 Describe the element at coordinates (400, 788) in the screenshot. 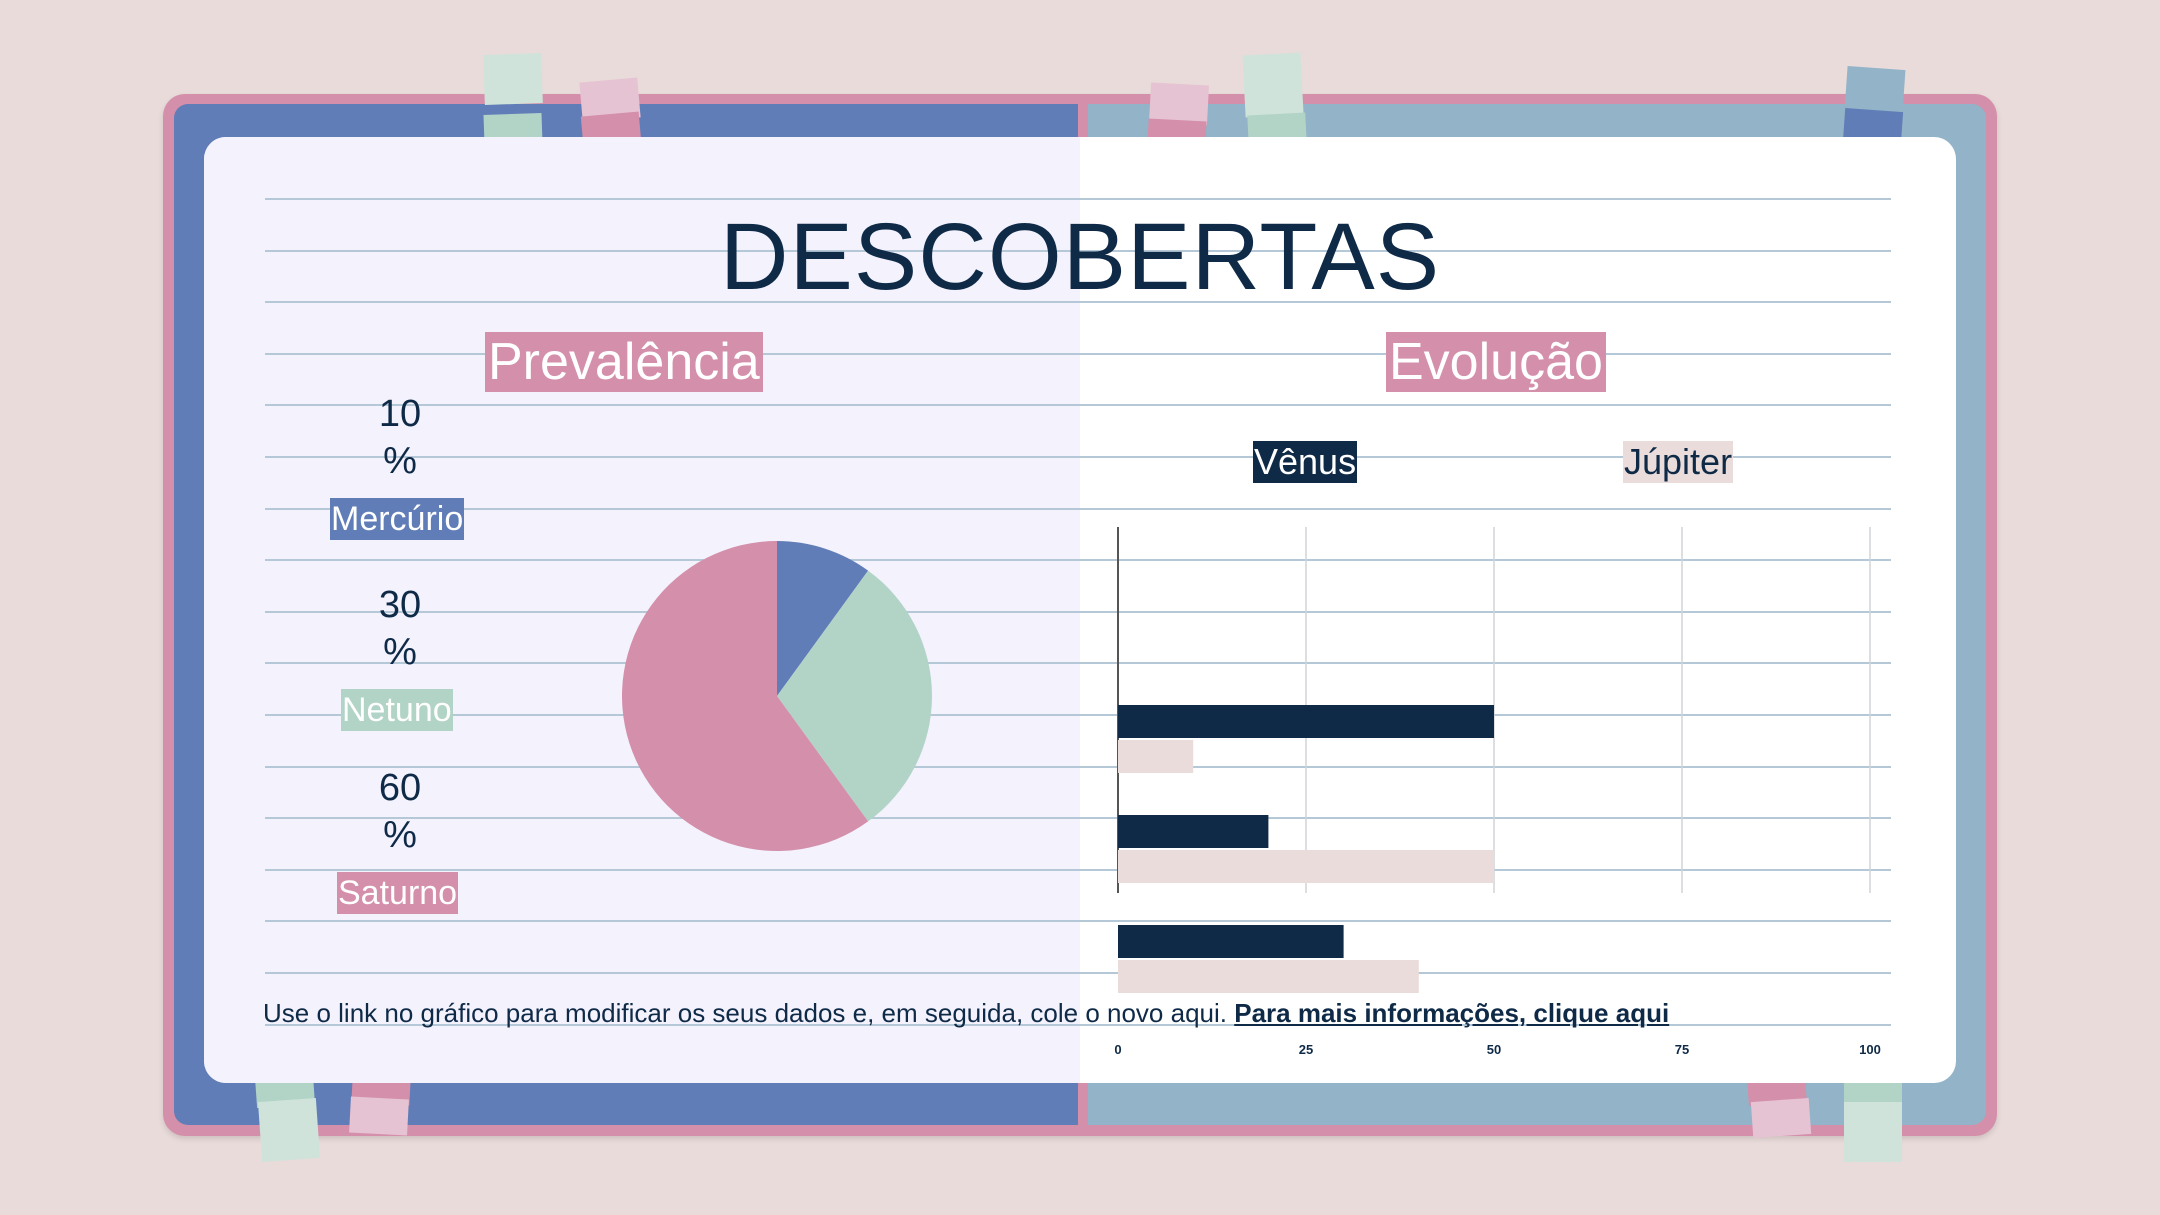

I see `pie-value-number: 60` at that location.